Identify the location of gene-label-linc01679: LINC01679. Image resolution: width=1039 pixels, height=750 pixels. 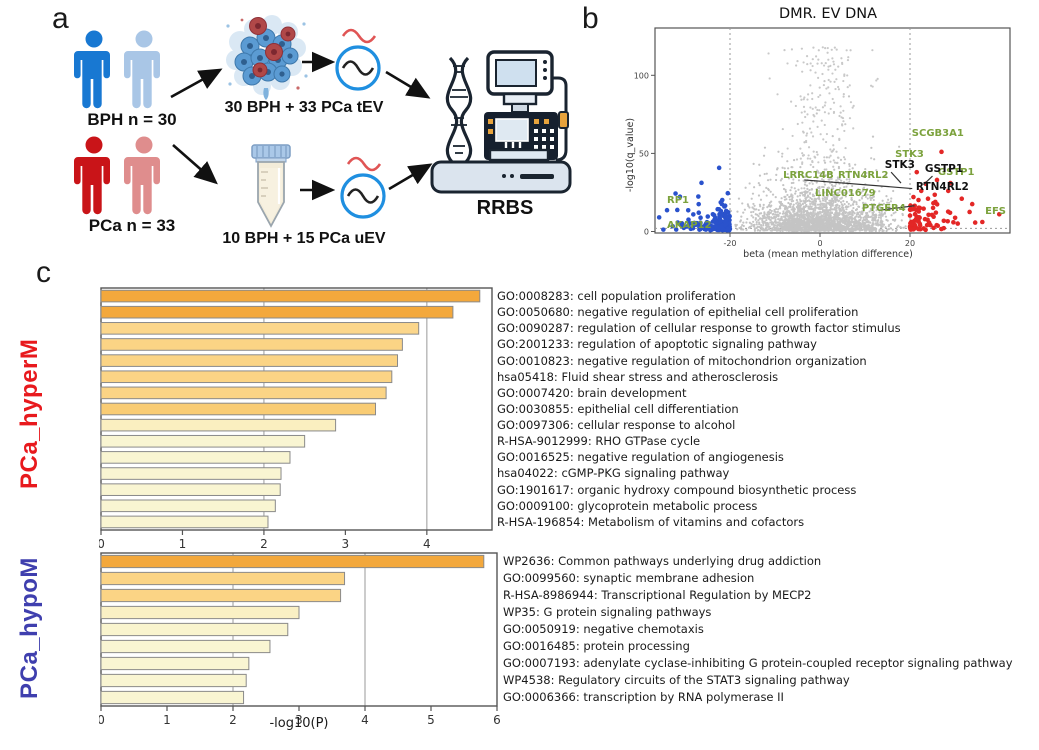
(845, 193).